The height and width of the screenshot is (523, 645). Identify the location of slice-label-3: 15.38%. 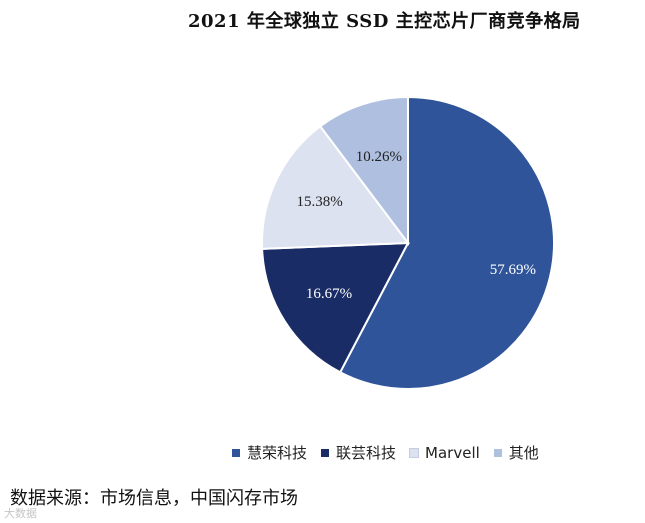
(319, 202).